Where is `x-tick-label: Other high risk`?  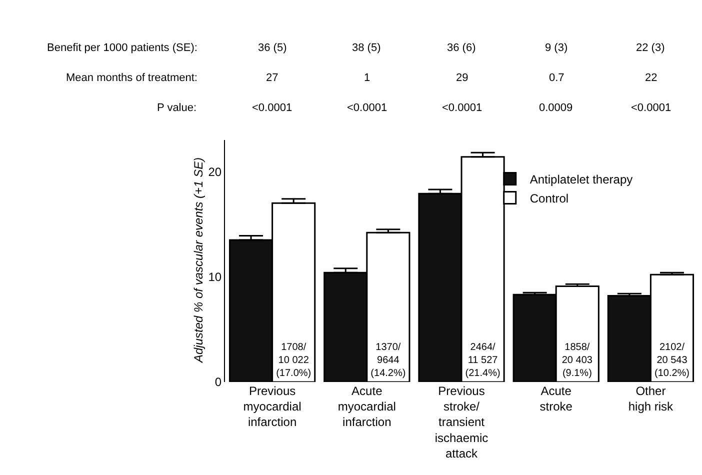 x-tick-label: Other high risk is located at coordinates (651, 399).